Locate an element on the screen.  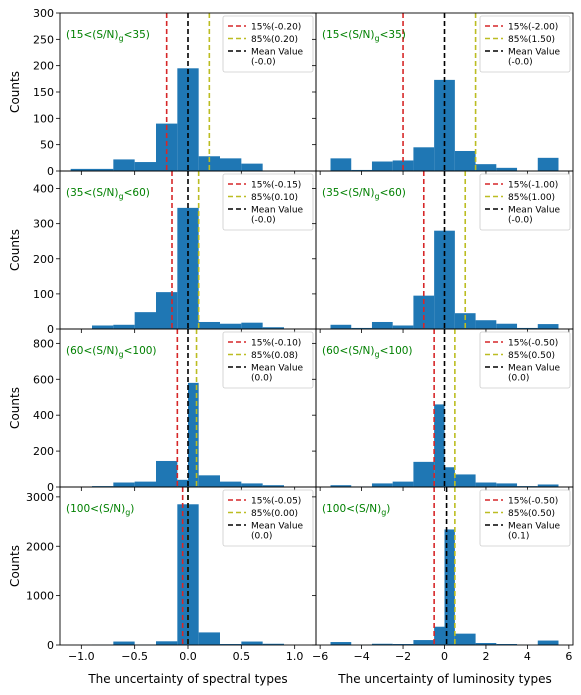
panel-label-tail: <60) is located at coordinates (393, 193).